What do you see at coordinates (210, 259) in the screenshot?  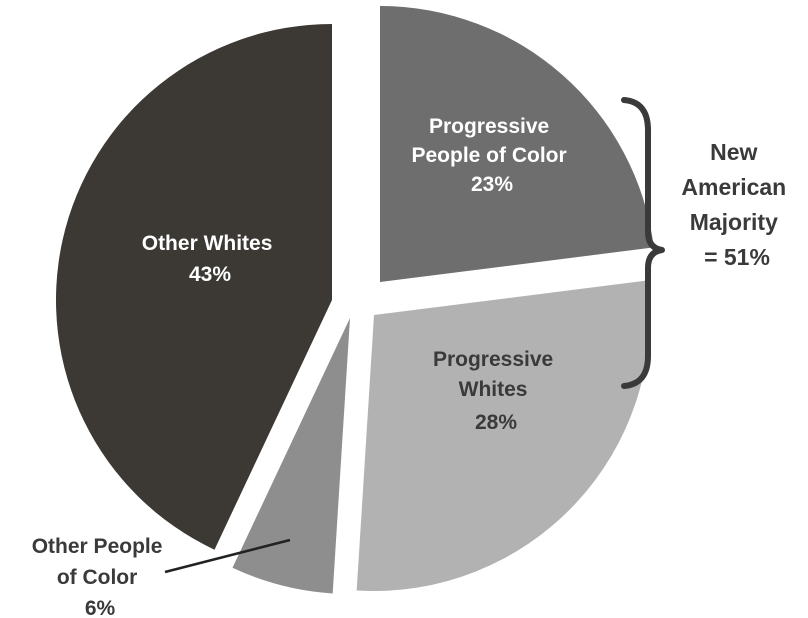 I see `label-other-whites: Other Whites 43%` at bounding box center [210, 259].